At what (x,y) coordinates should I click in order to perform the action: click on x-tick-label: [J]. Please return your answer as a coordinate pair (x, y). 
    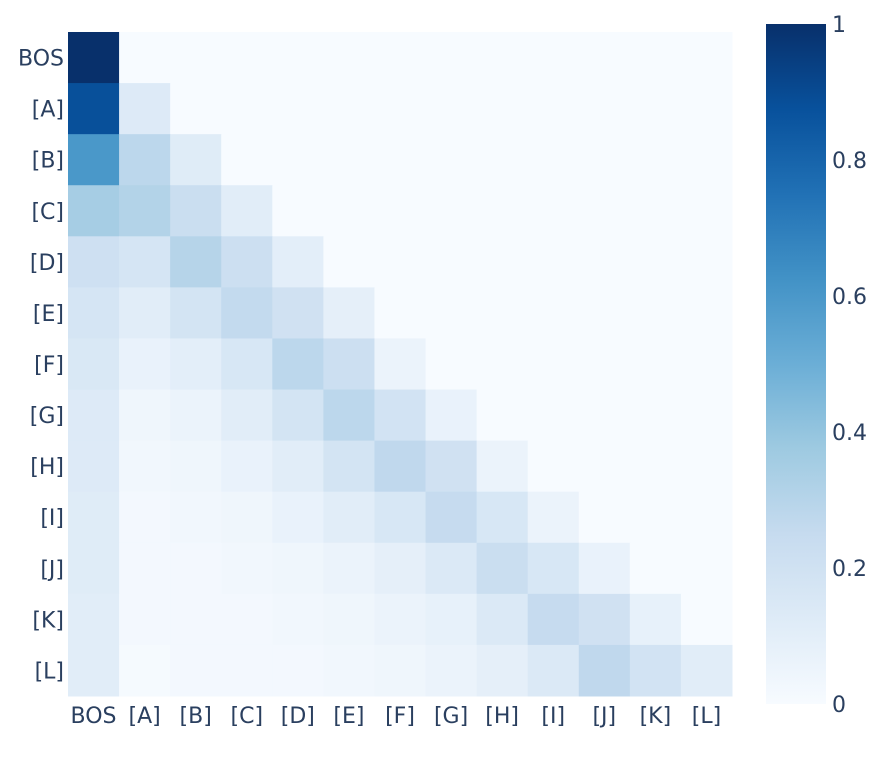
    Looking at the image, I should click on (604, 716).